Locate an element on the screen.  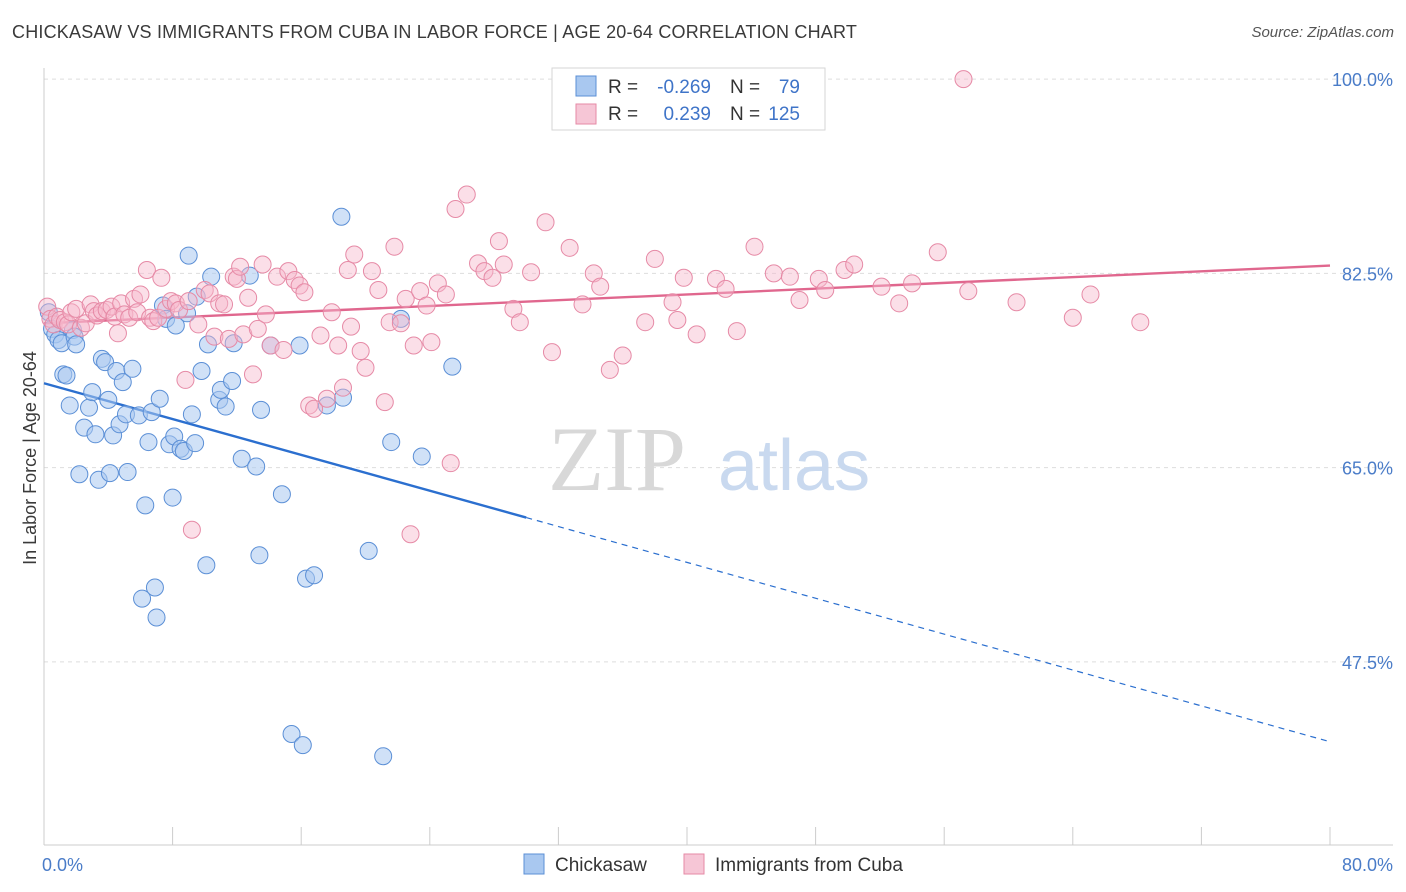
bottom-legend-swatch-chickasaw is located at coordinates (534, 864).